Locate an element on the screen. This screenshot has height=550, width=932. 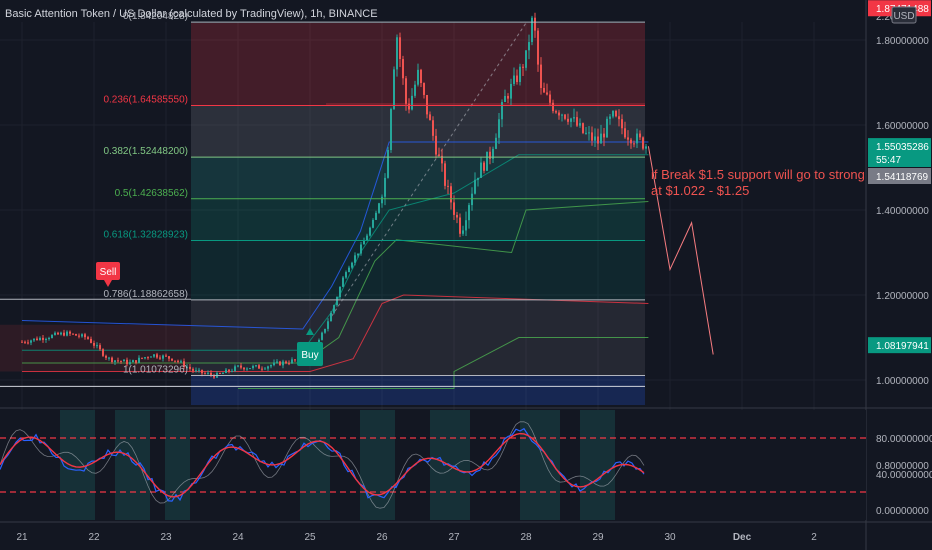
fib-label: 1(1.01073296) is located at coordinates (155, 369).